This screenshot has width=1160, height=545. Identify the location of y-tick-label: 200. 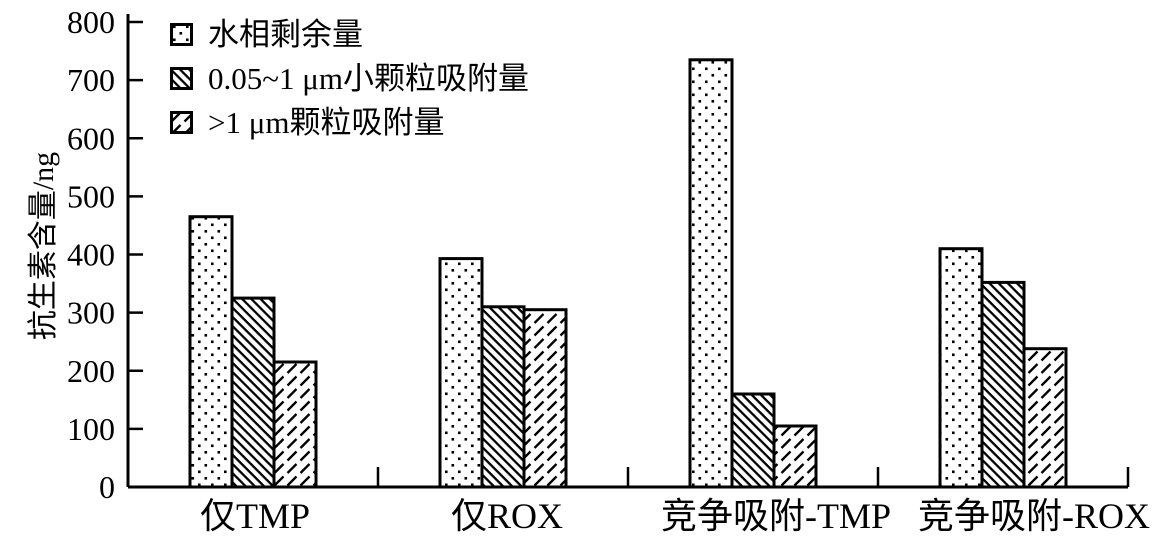
(91, 371).